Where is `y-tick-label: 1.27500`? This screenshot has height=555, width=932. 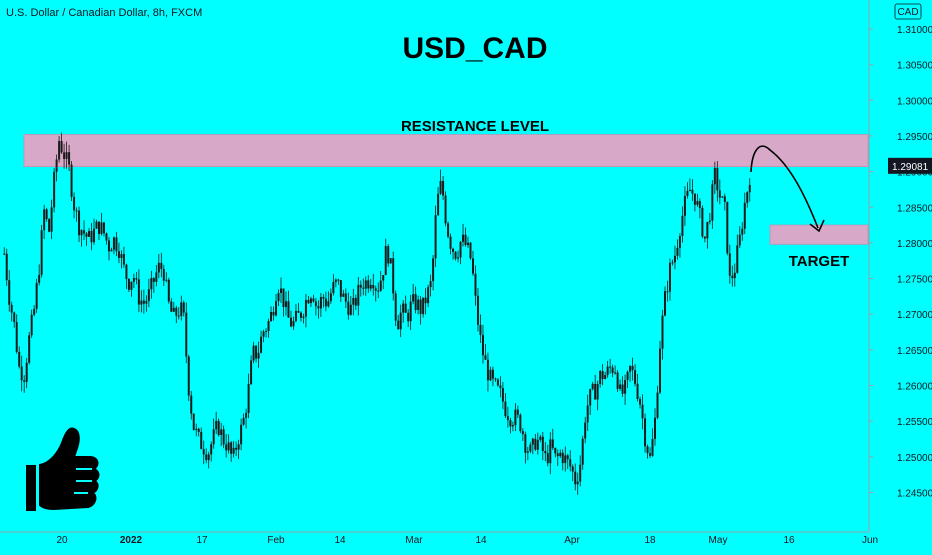 y-tick-label: 1.27500 is located at coordinates (914, 280).